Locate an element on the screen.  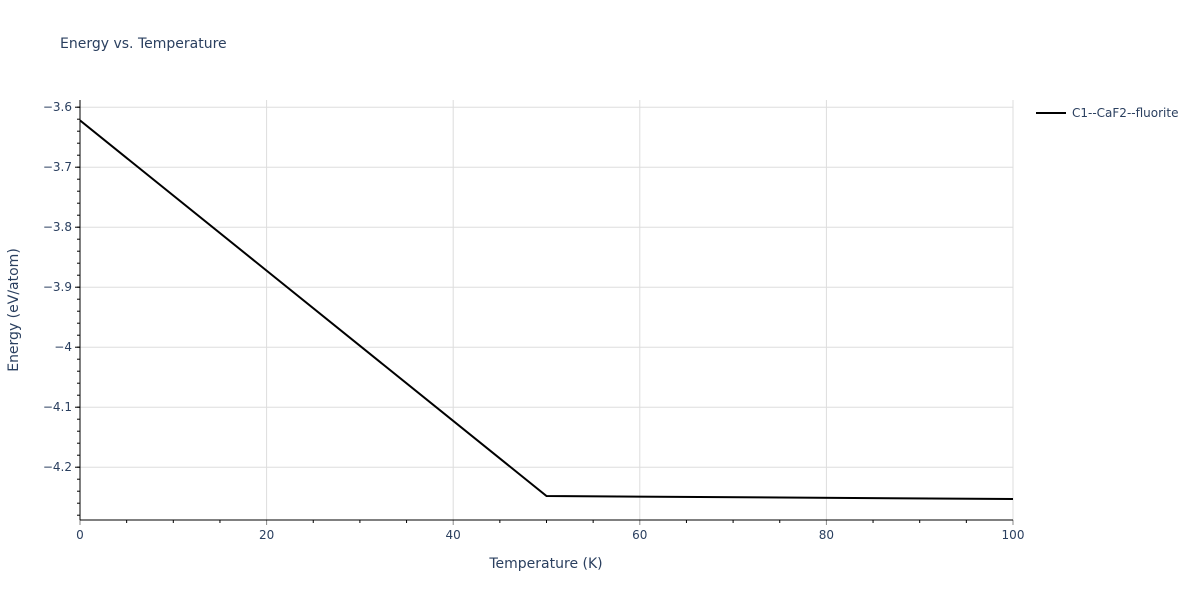
y-tick-label: −3.6 is located at coordinates (57, 107).